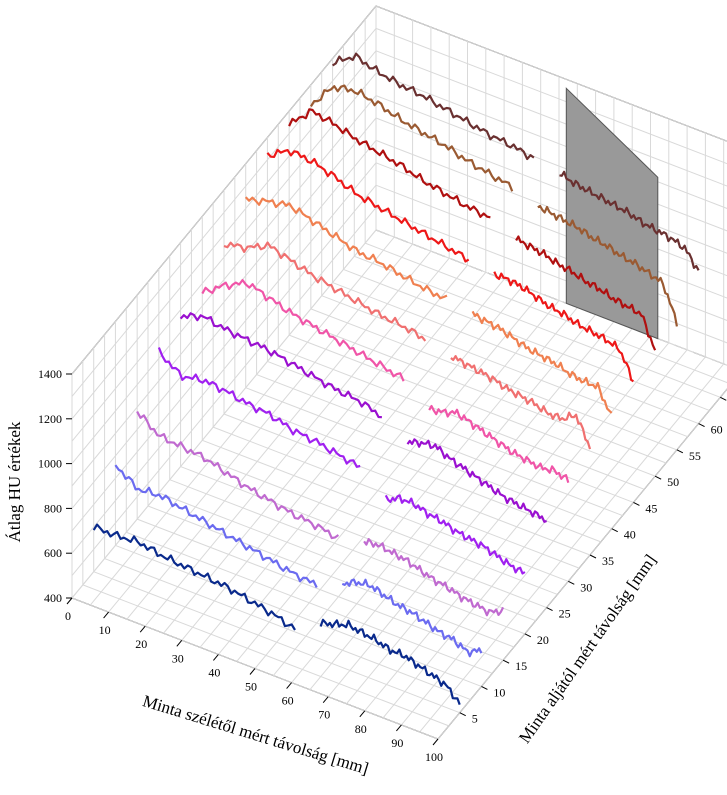  I want to click on x-tick-label: 100, so click(434, 757).